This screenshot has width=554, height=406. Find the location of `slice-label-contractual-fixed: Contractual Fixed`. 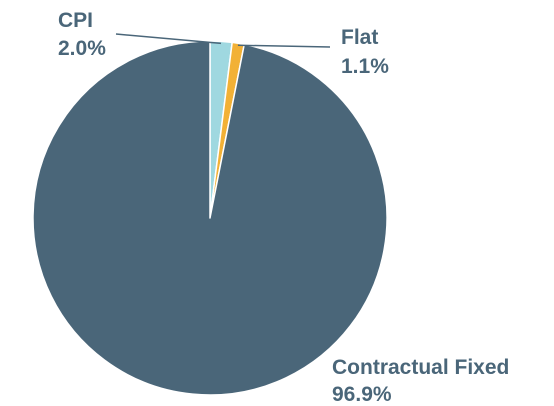

slice-label-contractual-fixed: Contractual Fixed is located at coordinates (420, 367).